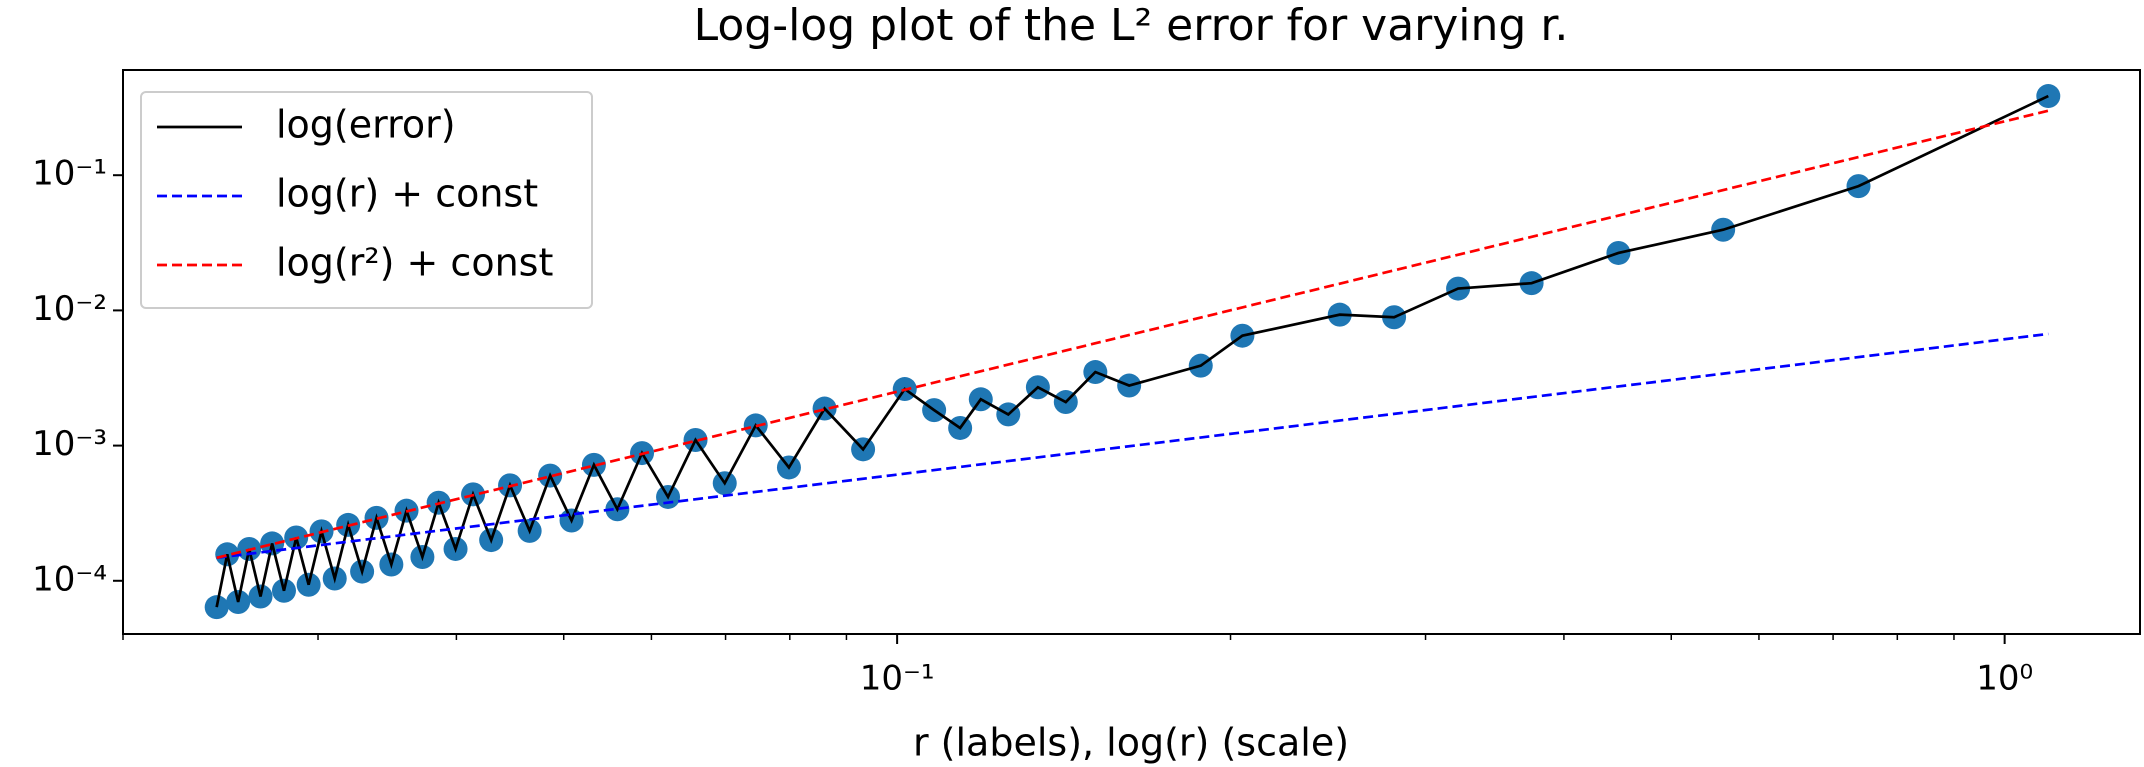  What do you see at coordinates (897, 679) in the screenshot?
I see `x-tick-label: 10⁻¹` at bounding box center [897, 679].